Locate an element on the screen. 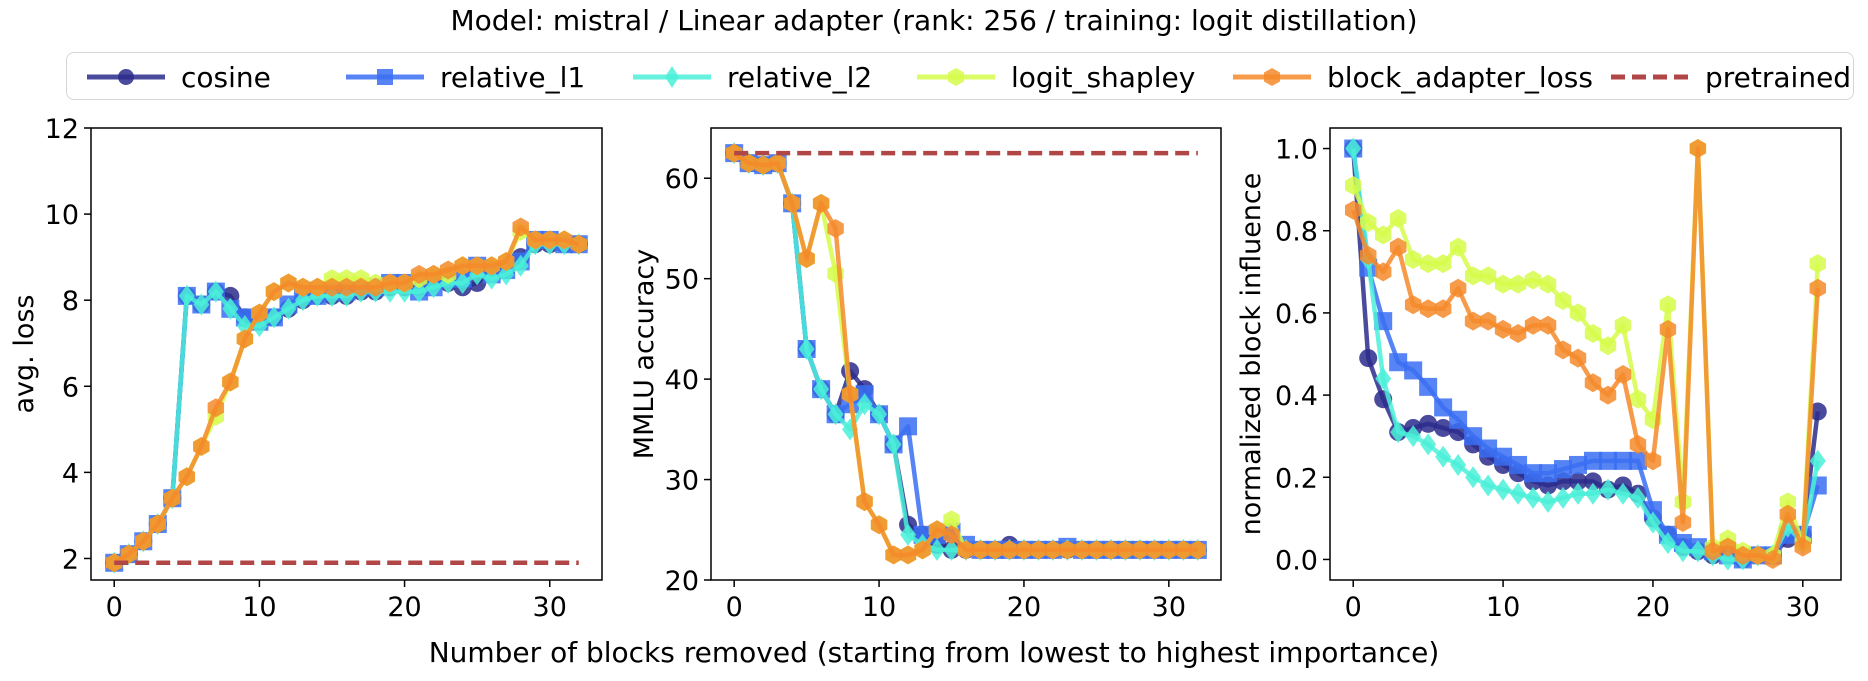 This screenshot has width=1868, height=681. legend-swatch-relative-l1 is located at coordinates (385, 77).